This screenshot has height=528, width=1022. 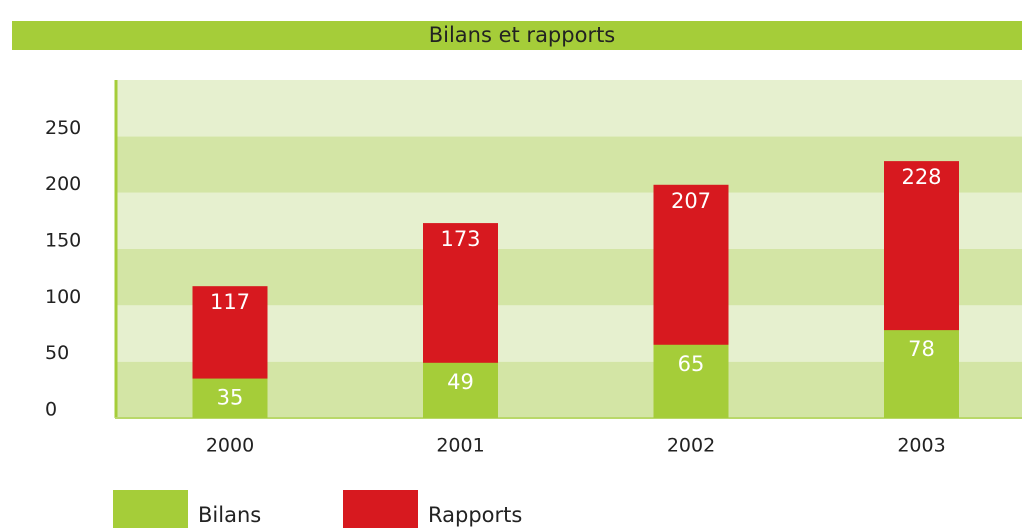 What do you see at coordinates (921, 349) in the screenshot?
I see `value-label: 78` at bounding box center [921, 349].